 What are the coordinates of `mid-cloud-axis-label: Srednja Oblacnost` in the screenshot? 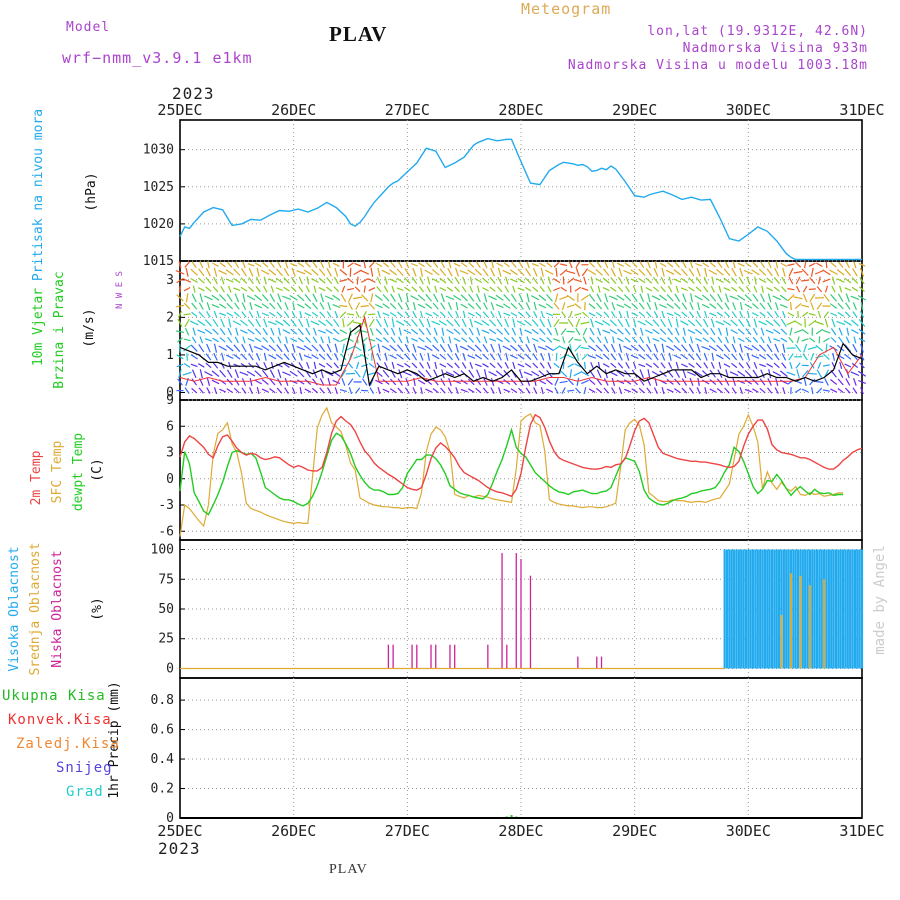 It's located at (35, 608).